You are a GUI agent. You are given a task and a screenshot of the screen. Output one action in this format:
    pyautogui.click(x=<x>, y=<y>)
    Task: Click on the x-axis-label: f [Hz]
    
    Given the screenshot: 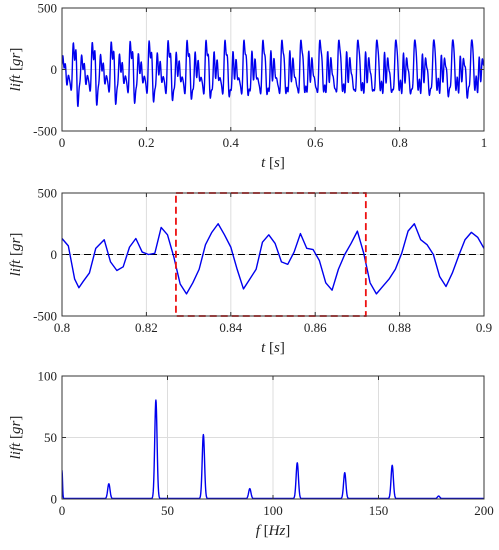 What is the action you would take?
    pyautogui.click(x=273, y=531)
    